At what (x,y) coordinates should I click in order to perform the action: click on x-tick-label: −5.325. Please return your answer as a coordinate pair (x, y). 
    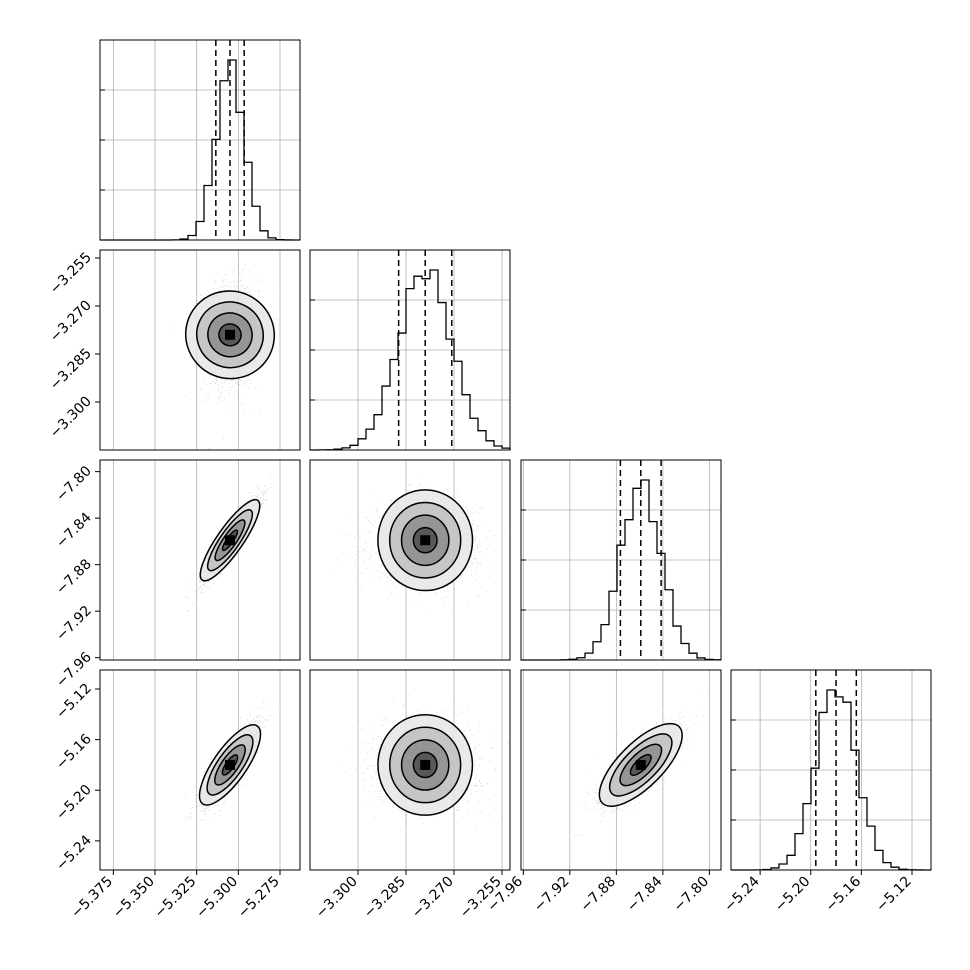
    Looking at the image, I should click on (176, 898).